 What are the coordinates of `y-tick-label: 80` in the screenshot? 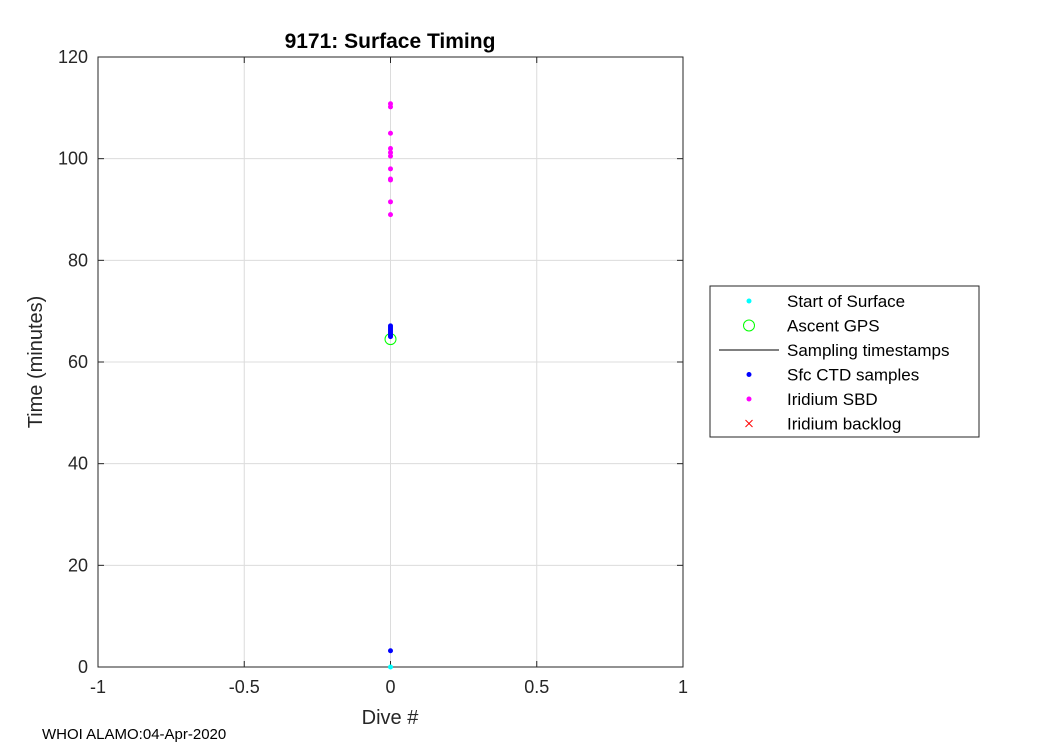 It's located at (78, 260).